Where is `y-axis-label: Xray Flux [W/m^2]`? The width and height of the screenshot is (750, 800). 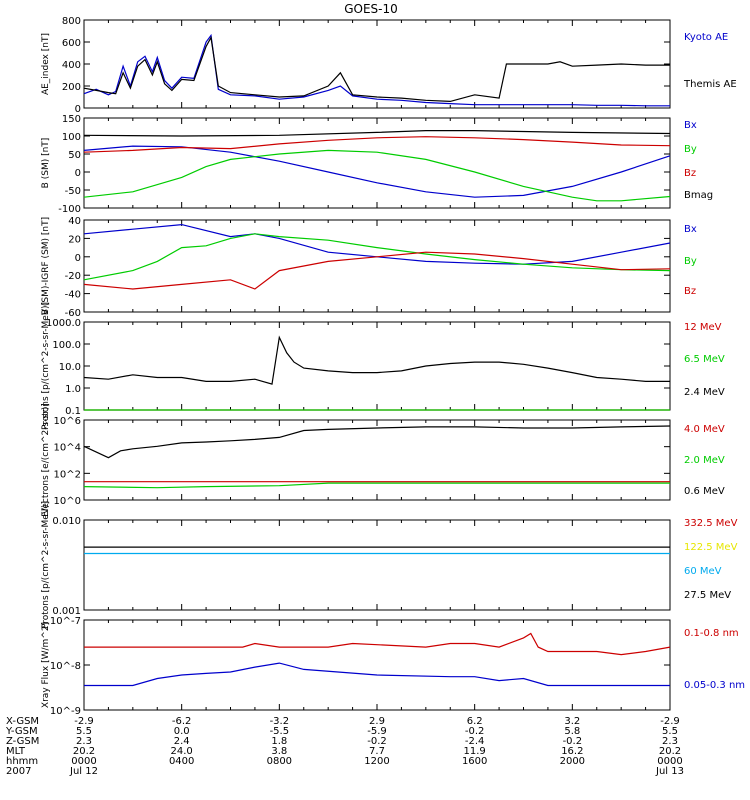
y-axis-label: Xray Flux [W/m^2] is located at coordinates (46, 665).